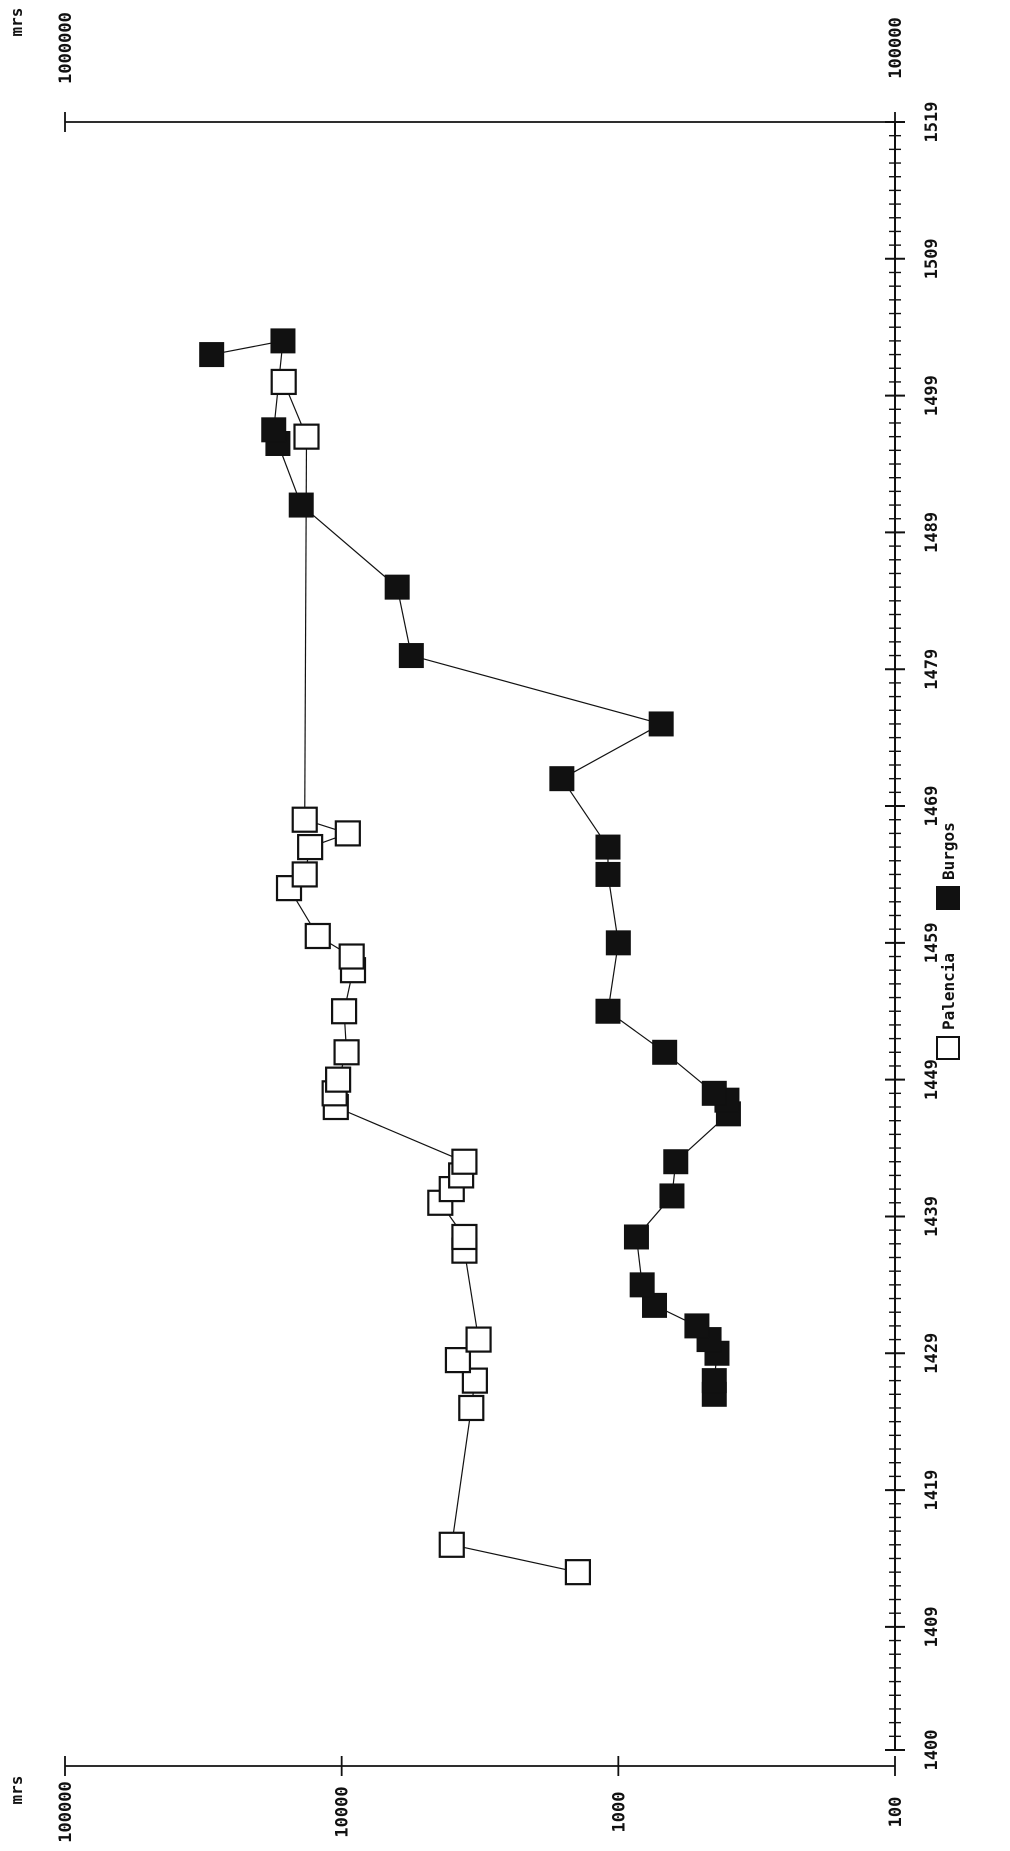  I want to click on right-tick-label: 1000000, so click(66, 48).